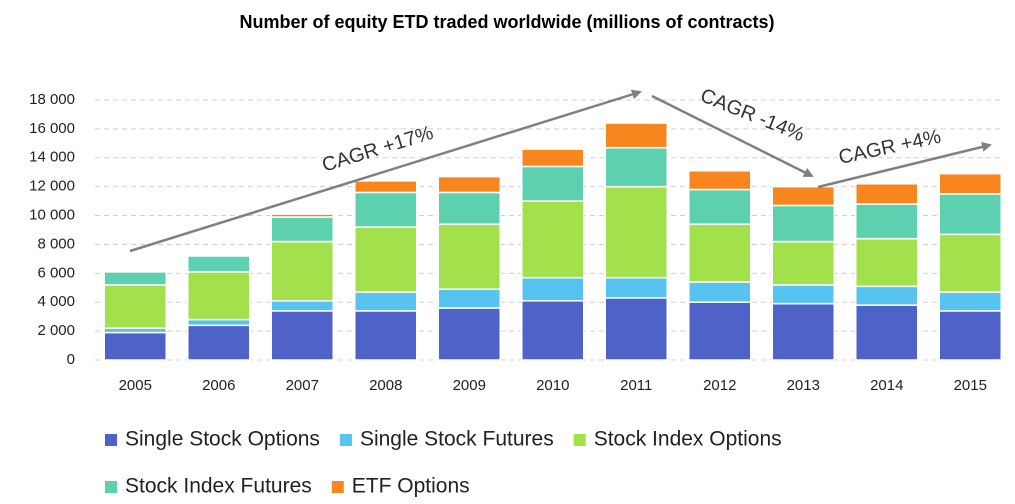 Image resolution: width=1015 pixels, height=504 pixels. I want to click on y-tick-label: 6 000, so click(56, 272).